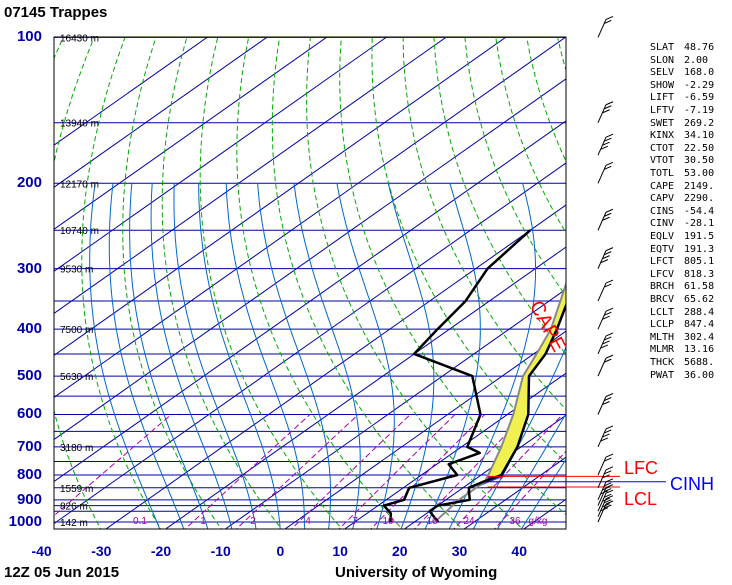 Image resolution: width=732 pixels, height=585 pixels. Describe the element at coordinates (203, 521) in the screenshot. I see `mixing-ratio-label: 1` at that location.